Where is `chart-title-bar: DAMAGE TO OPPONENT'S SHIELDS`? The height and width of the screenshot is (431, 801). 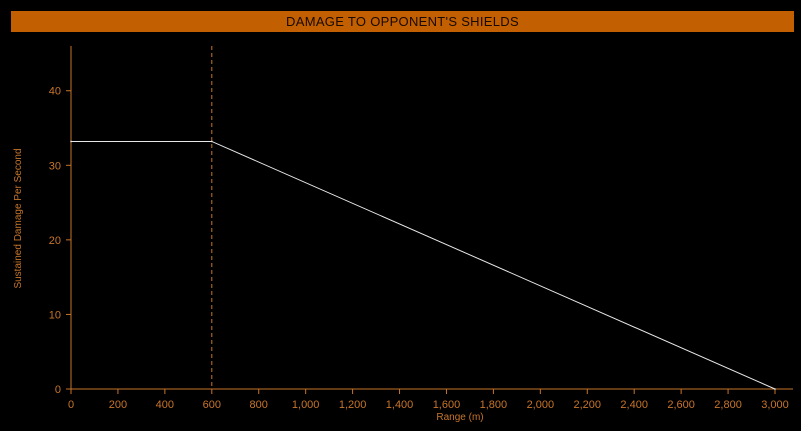 chart-title-bar: DAMAGE TO OPPONENT'S SHIELDS is located at coordinates (402, 21).